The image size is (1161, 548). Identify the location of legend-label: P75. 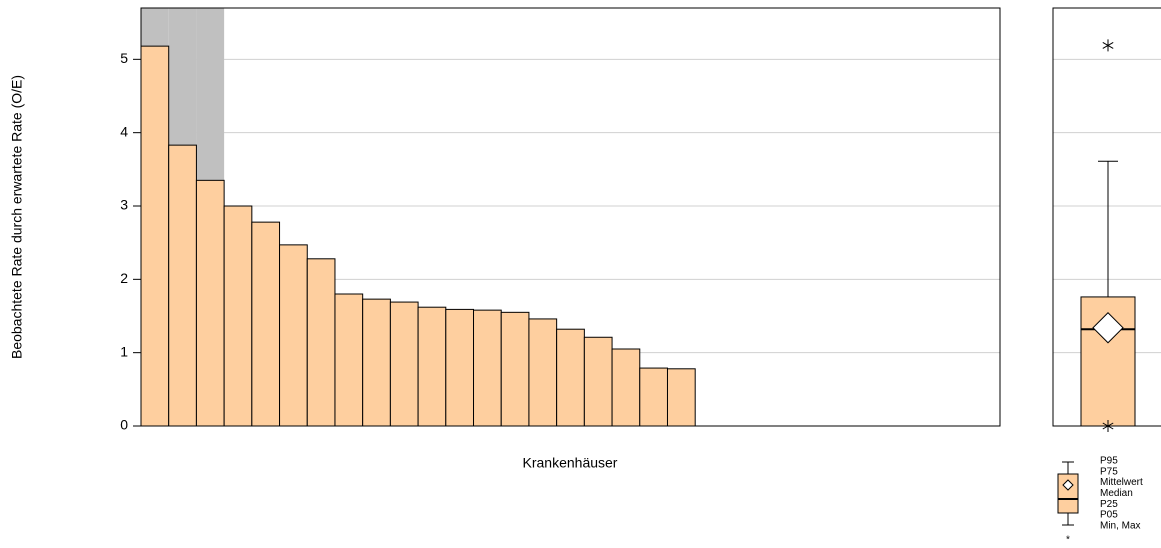
(1109, 471).